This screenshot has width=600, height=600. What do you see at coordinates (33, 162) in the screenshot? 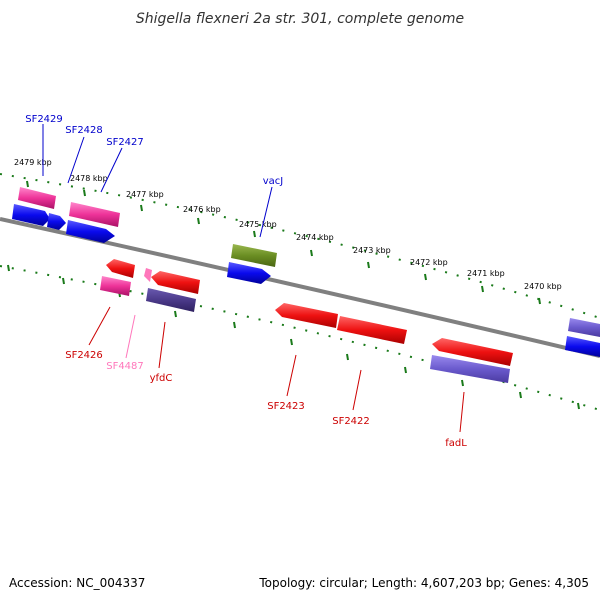
I see `kbp-label: 2479 kbp` at bounding box center [33, 162].